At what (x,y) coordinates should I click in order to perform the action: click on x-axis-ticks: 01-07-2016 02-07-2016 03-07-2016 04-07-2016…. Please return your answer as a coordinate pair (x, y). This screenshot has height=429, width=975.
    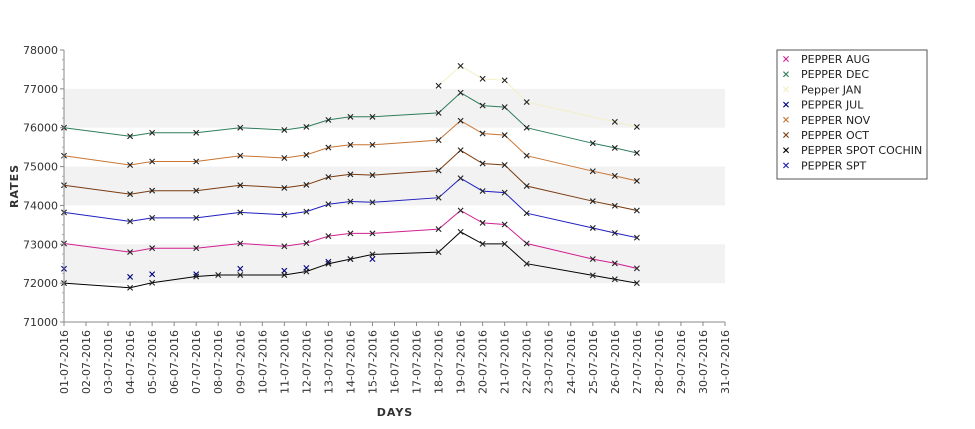
    Looking at the image, I should click on (395, 358).